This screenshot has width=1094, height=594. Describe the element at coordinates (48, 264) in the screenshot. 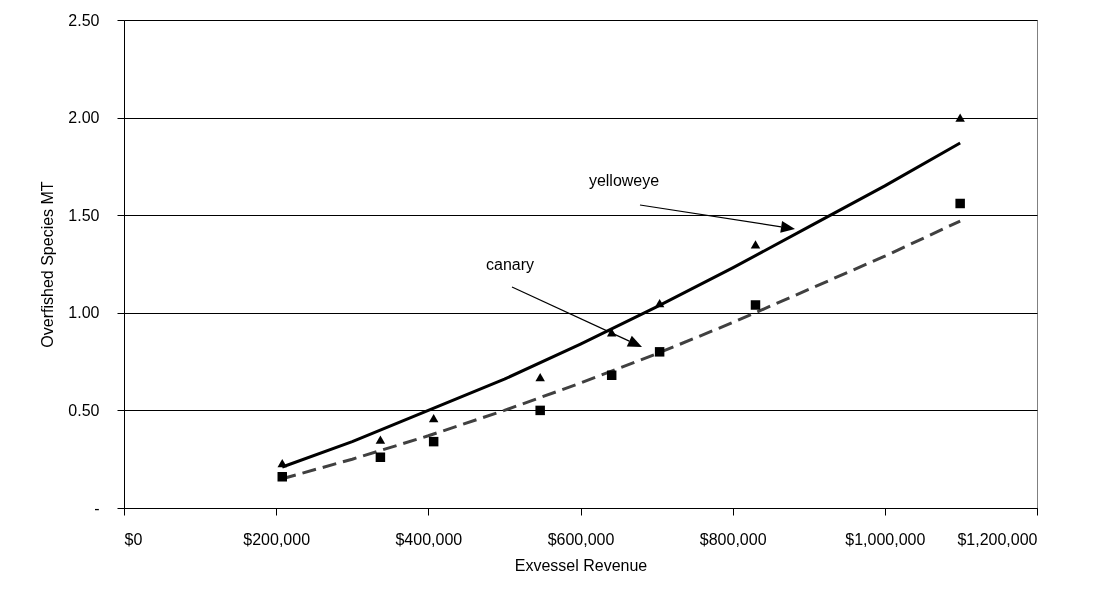

I see `y-axis-title: Overfished Species MT` at that location.